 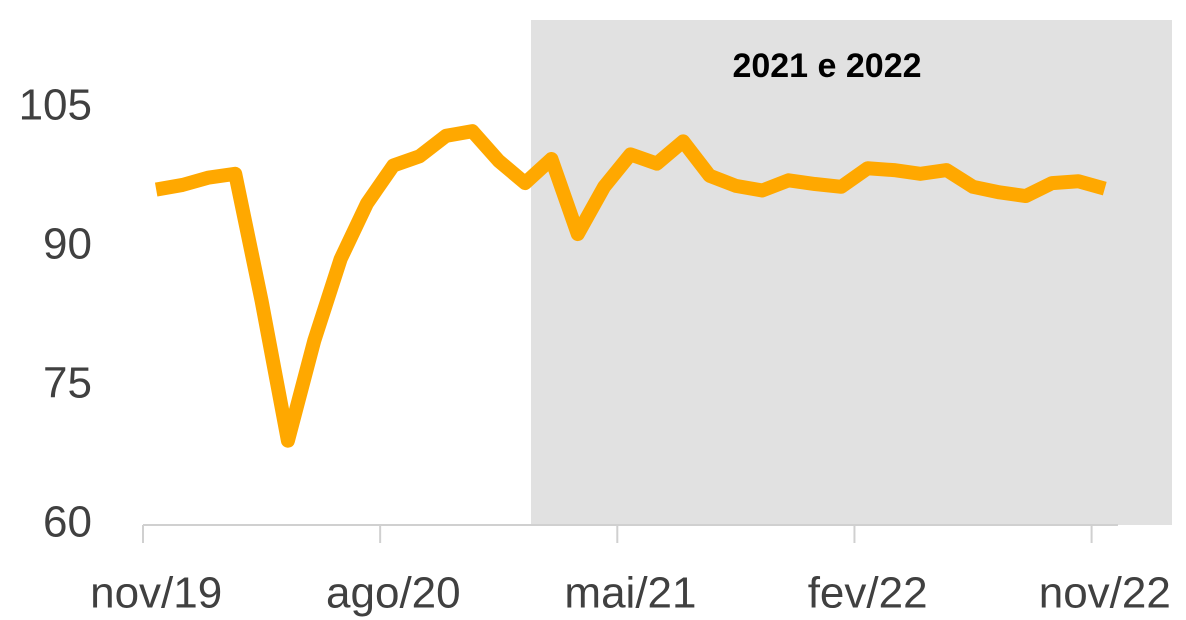 What do you see at coordinates (826, 66) in the screenshot?
I see `annotation: 2021 e 2022` at bounding box center [826, 66].